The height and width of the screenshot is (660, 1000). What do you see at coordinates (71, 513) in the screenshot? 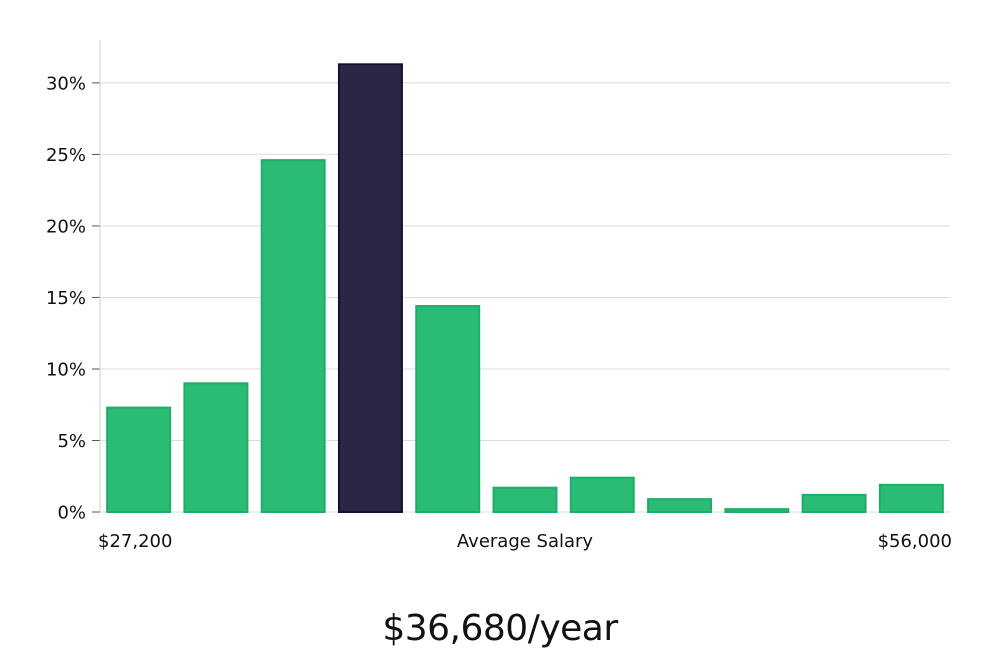
I see `y-tick-label: 0%` at bounding box center [71, 513].